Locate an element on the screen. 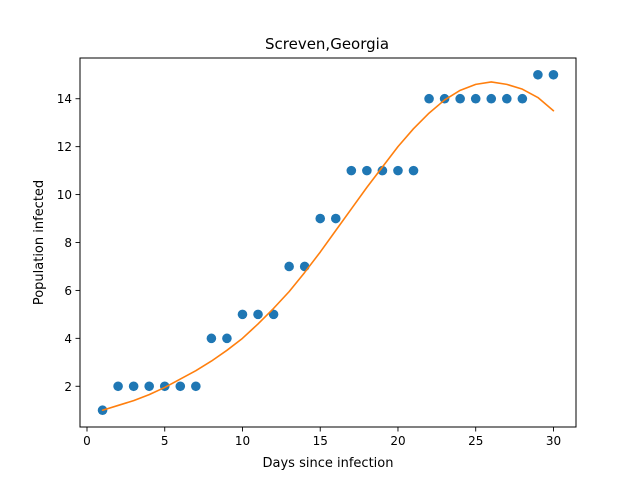 The image size is (640, 480). y-tick-label: 8 is located at coordinates (68, 243).